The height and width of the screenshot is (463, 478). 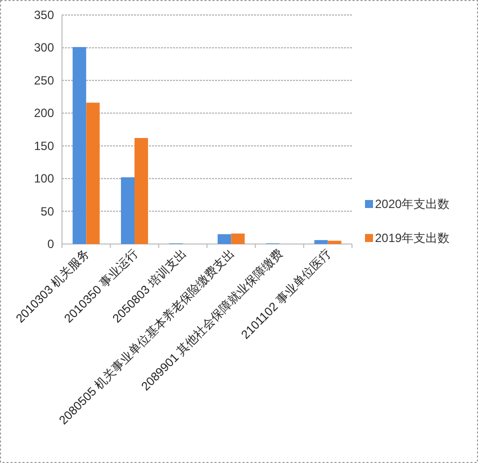 What do you see at coordinates (44, 179) in the screenshot?
I see `y-tick-label: 100` at bounding box center [44, 179].